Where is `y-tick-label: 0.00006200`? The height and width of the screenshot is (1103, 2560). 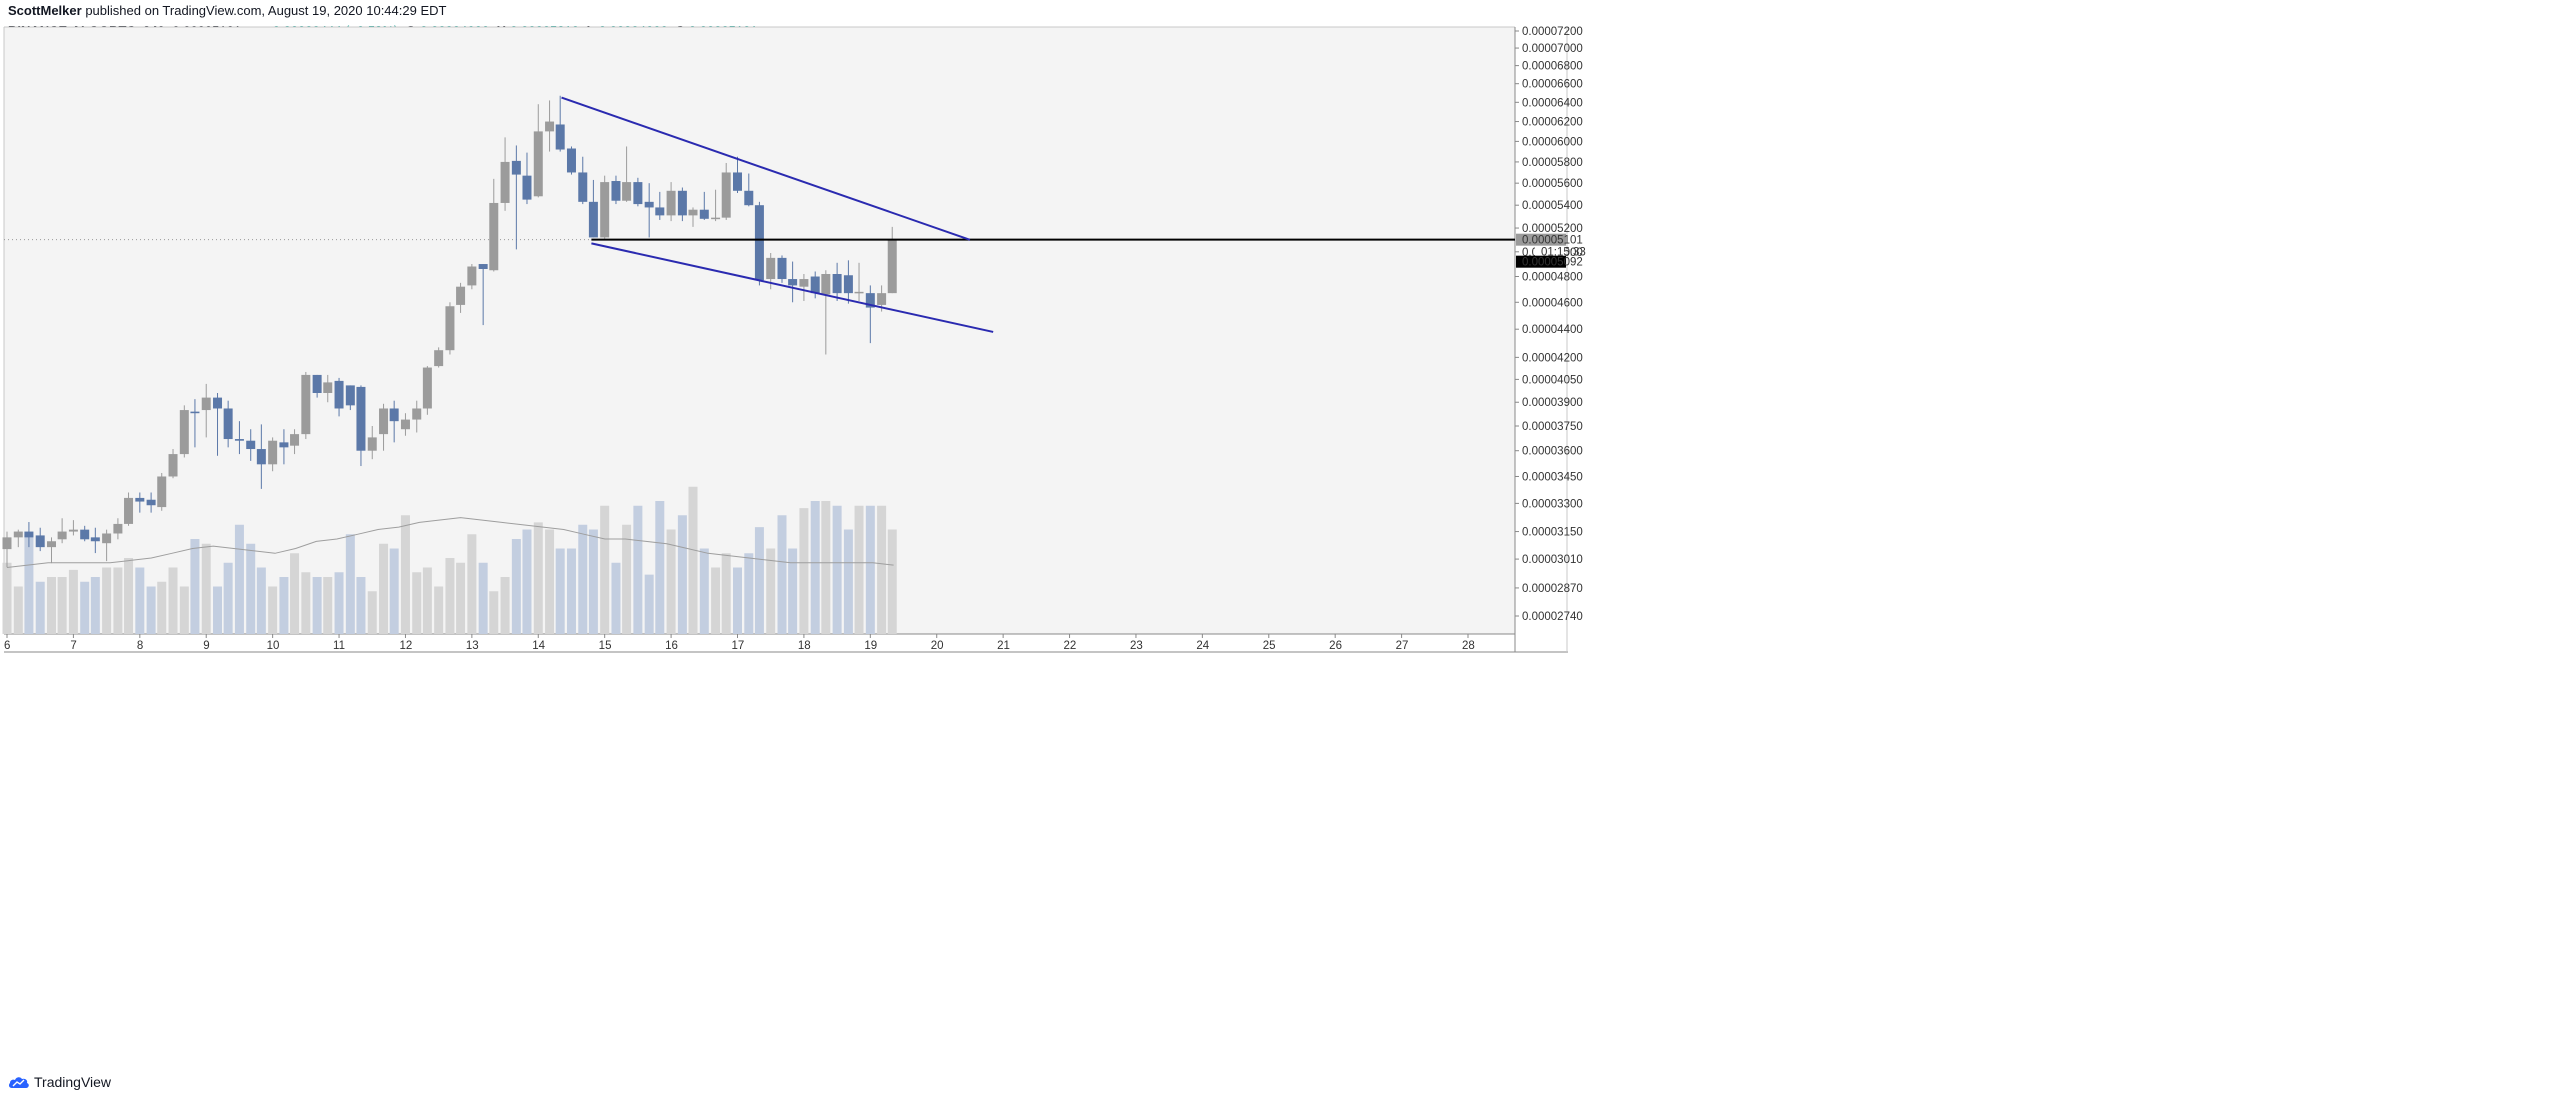
y-tick-label: 0.00006200 is located at coordinates (1552, 123).